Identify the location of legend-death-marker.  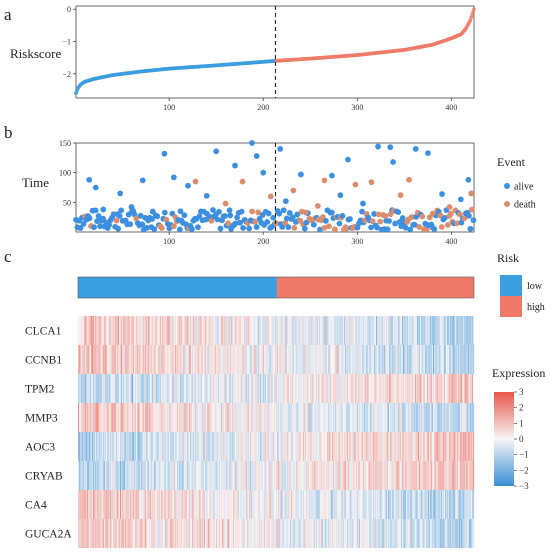
(507, 204).